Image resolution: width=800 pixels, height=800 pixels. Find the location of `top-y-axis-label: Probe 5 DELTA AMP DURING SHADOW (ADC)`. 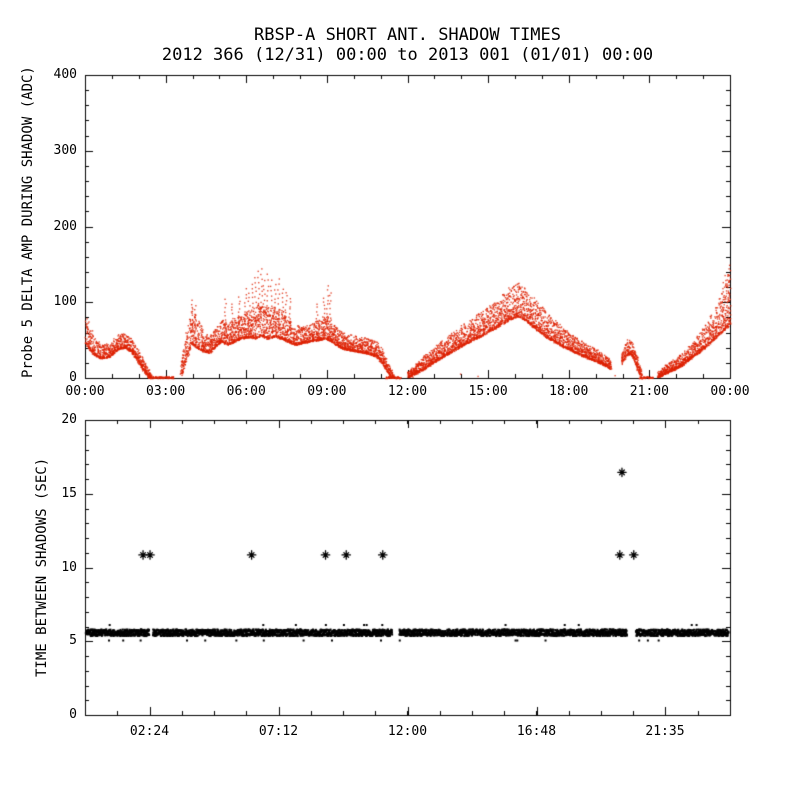

top-y-axis-label: Probe 5 DELTA AMP DURING SHADOW (ADC) is located at coordinates (28, 222).